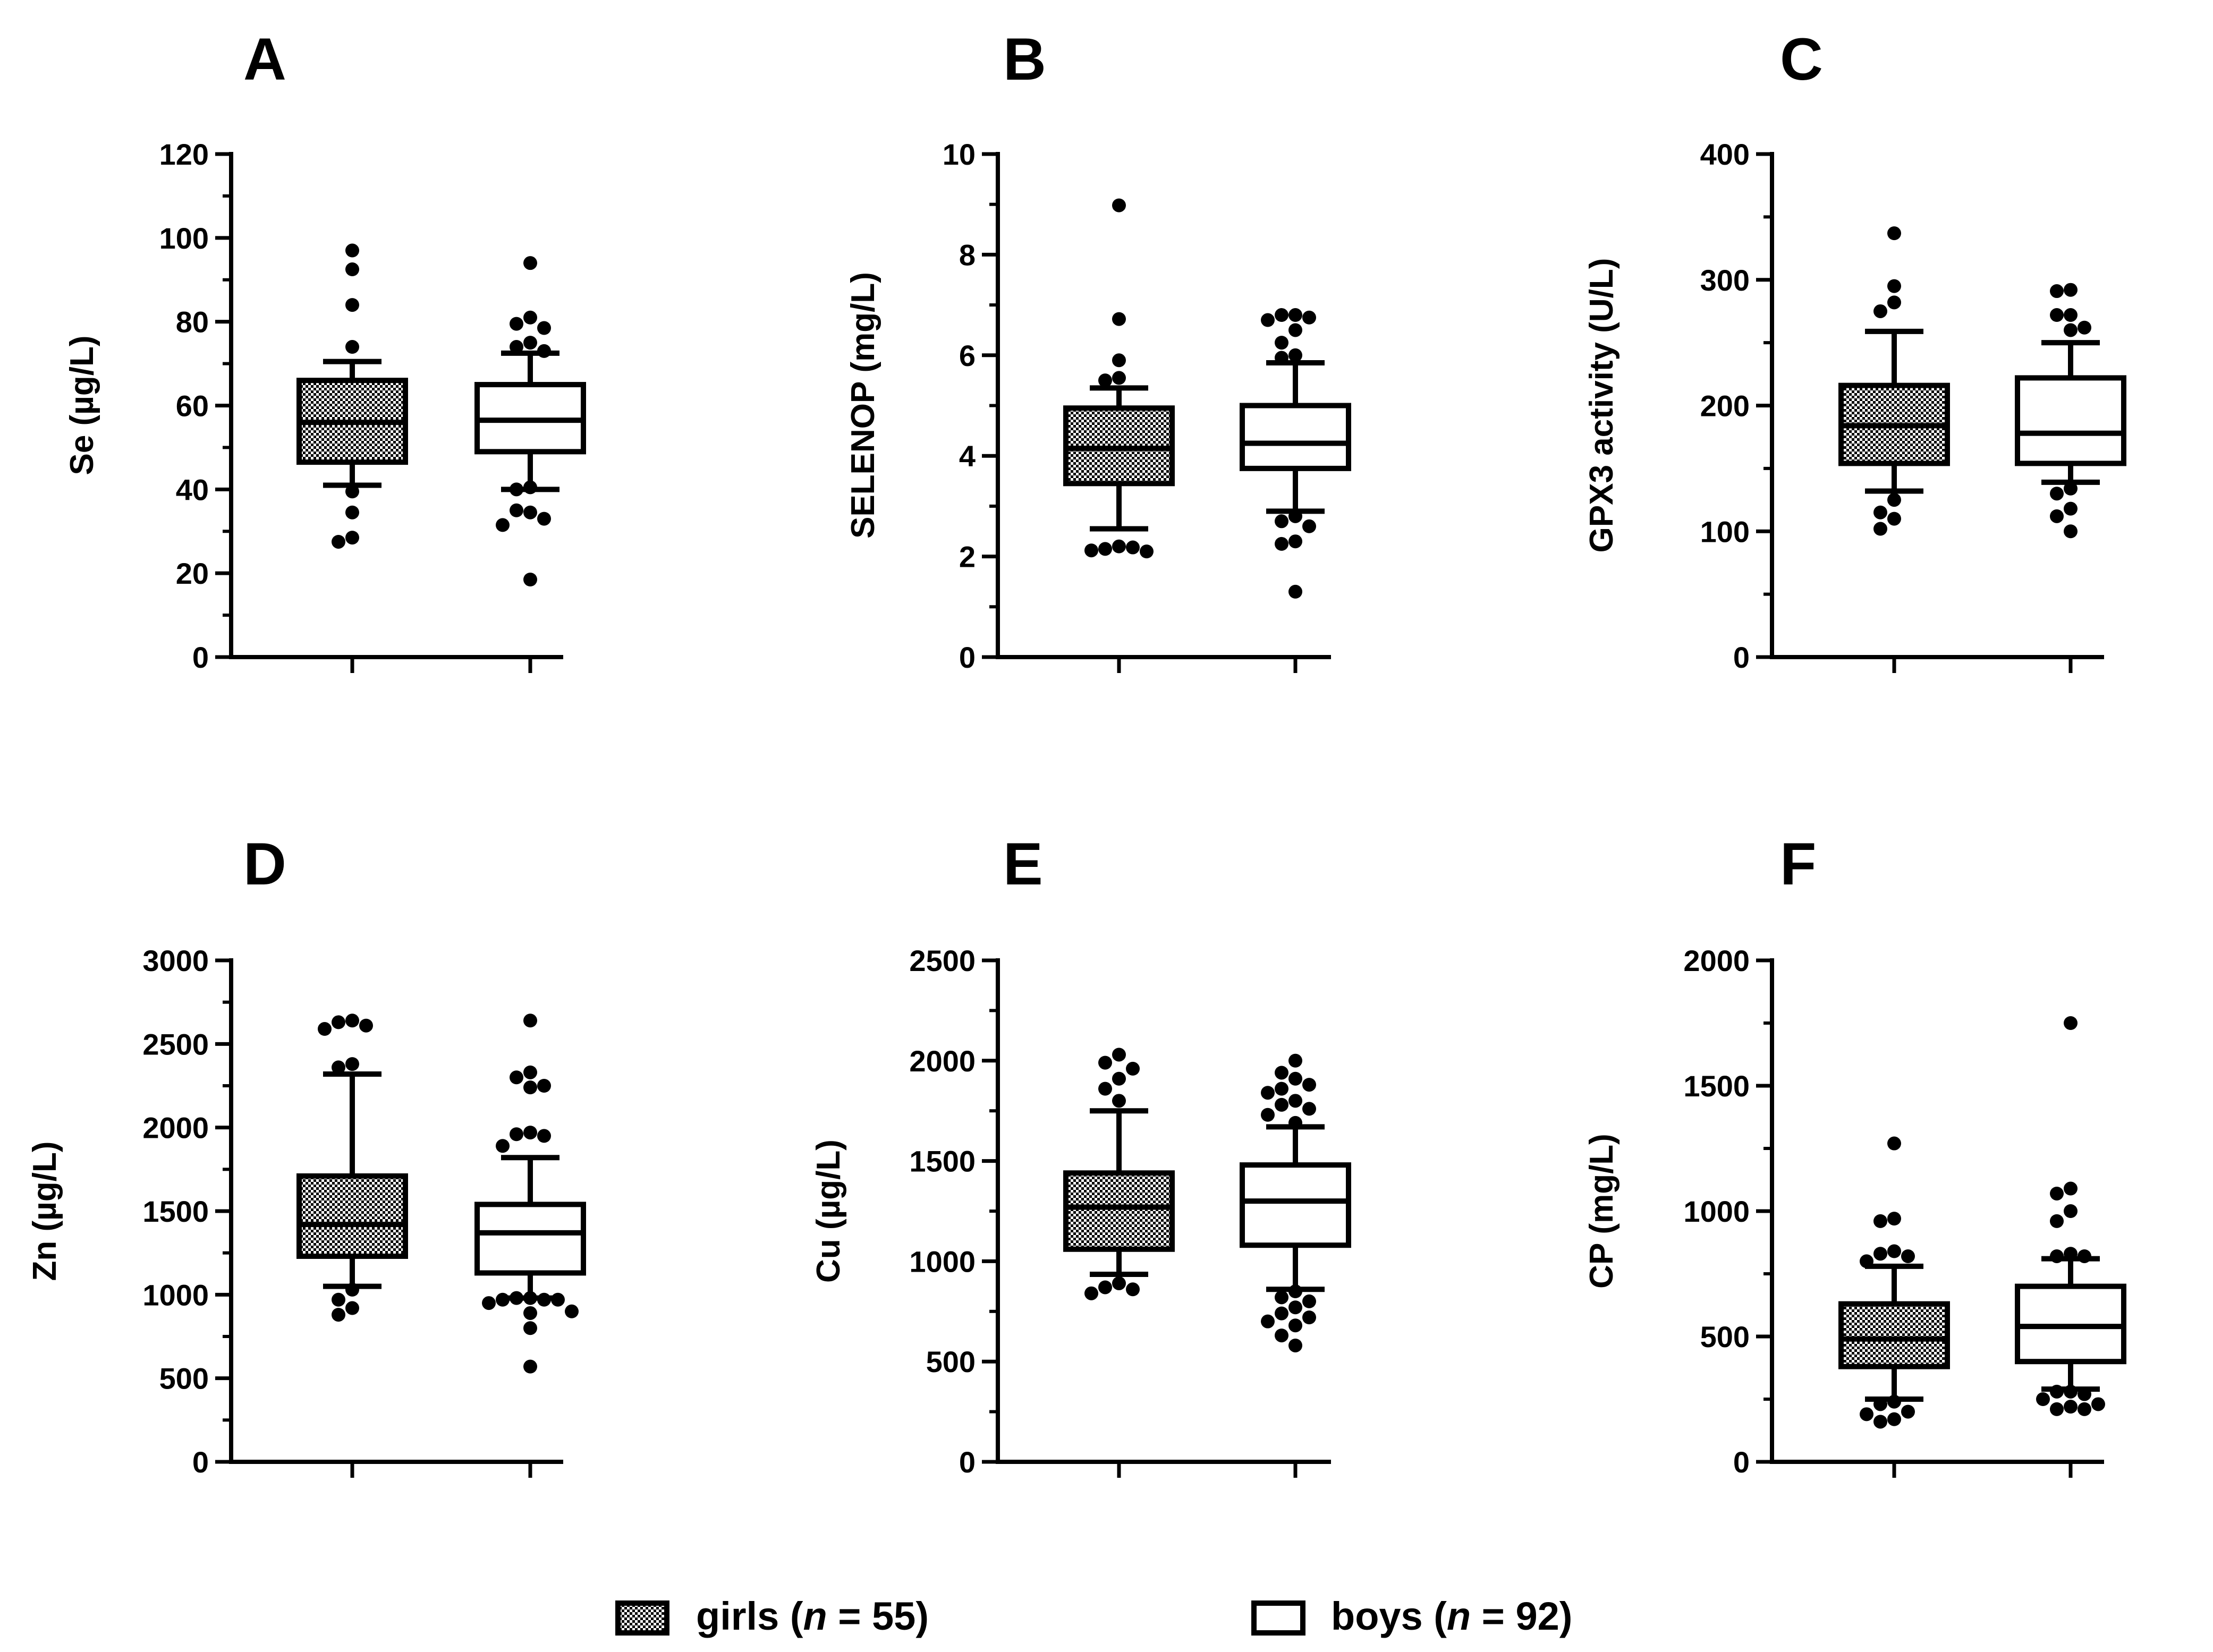 The width and height of the screenshot is (2213, 1652). I want to click on box-girls-c, so click(1894, 449).